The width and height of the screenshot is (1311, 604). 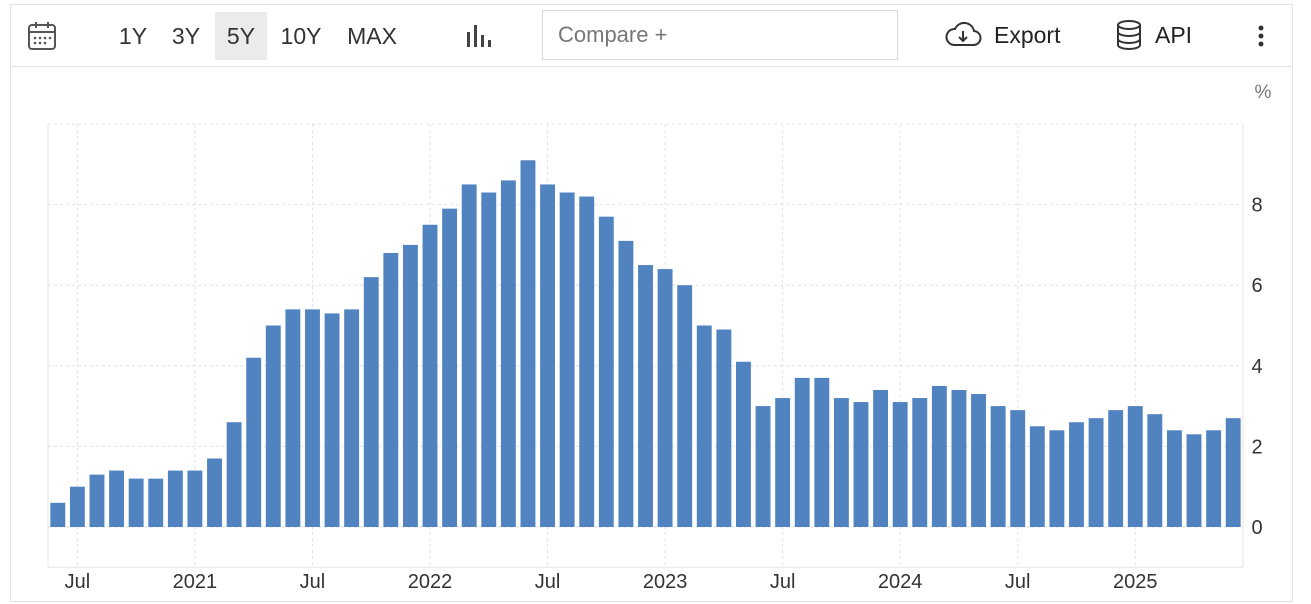 I want to click on range-max-button: MAX, so click(x=372, y=36).